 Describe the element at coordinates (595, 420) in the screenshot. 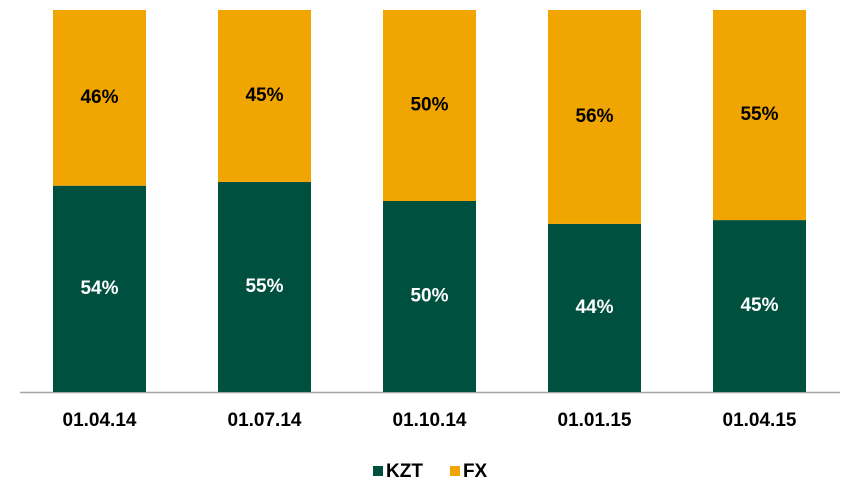

I see `x-tick-label: 01.01.15` at that location.